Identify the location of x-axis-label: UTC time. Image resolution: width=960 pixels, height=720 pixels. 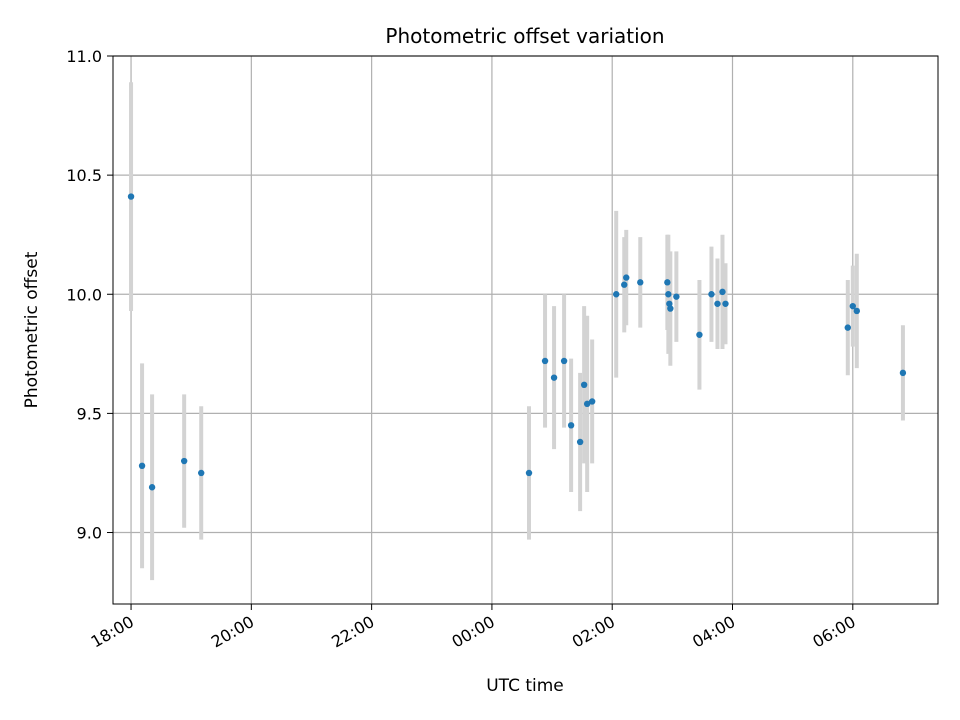
(525, 686).